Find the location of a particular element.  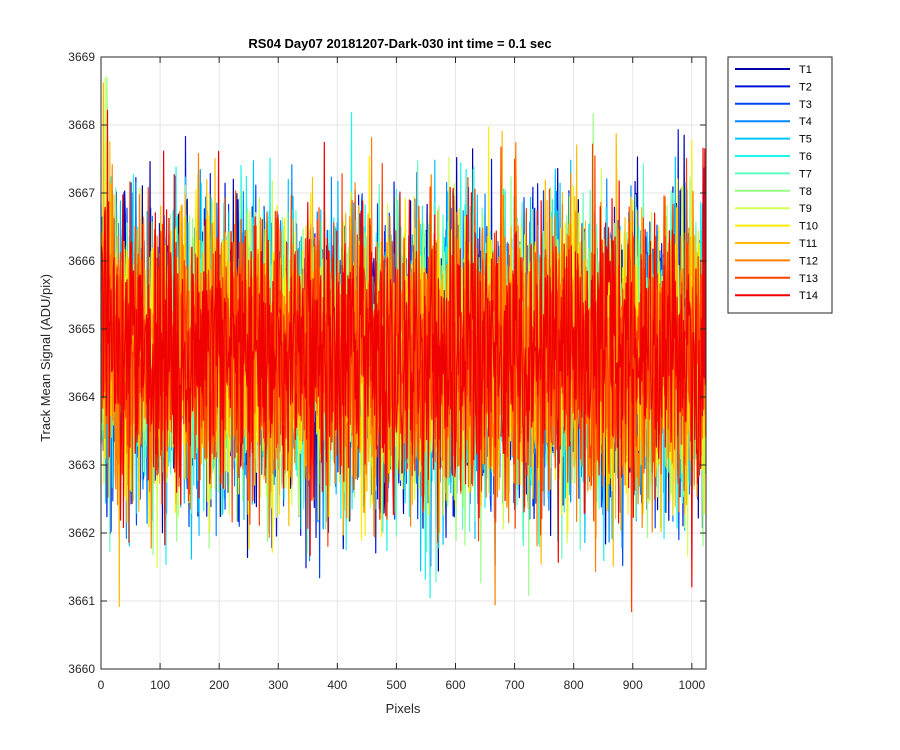

legend-item-t11: T11 is located at coordinates (776, 244).